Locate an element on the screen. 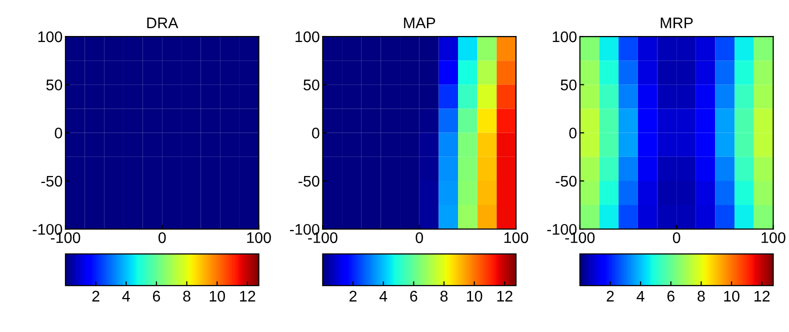  chart-title: MAP is located at coordinates (420, 23).